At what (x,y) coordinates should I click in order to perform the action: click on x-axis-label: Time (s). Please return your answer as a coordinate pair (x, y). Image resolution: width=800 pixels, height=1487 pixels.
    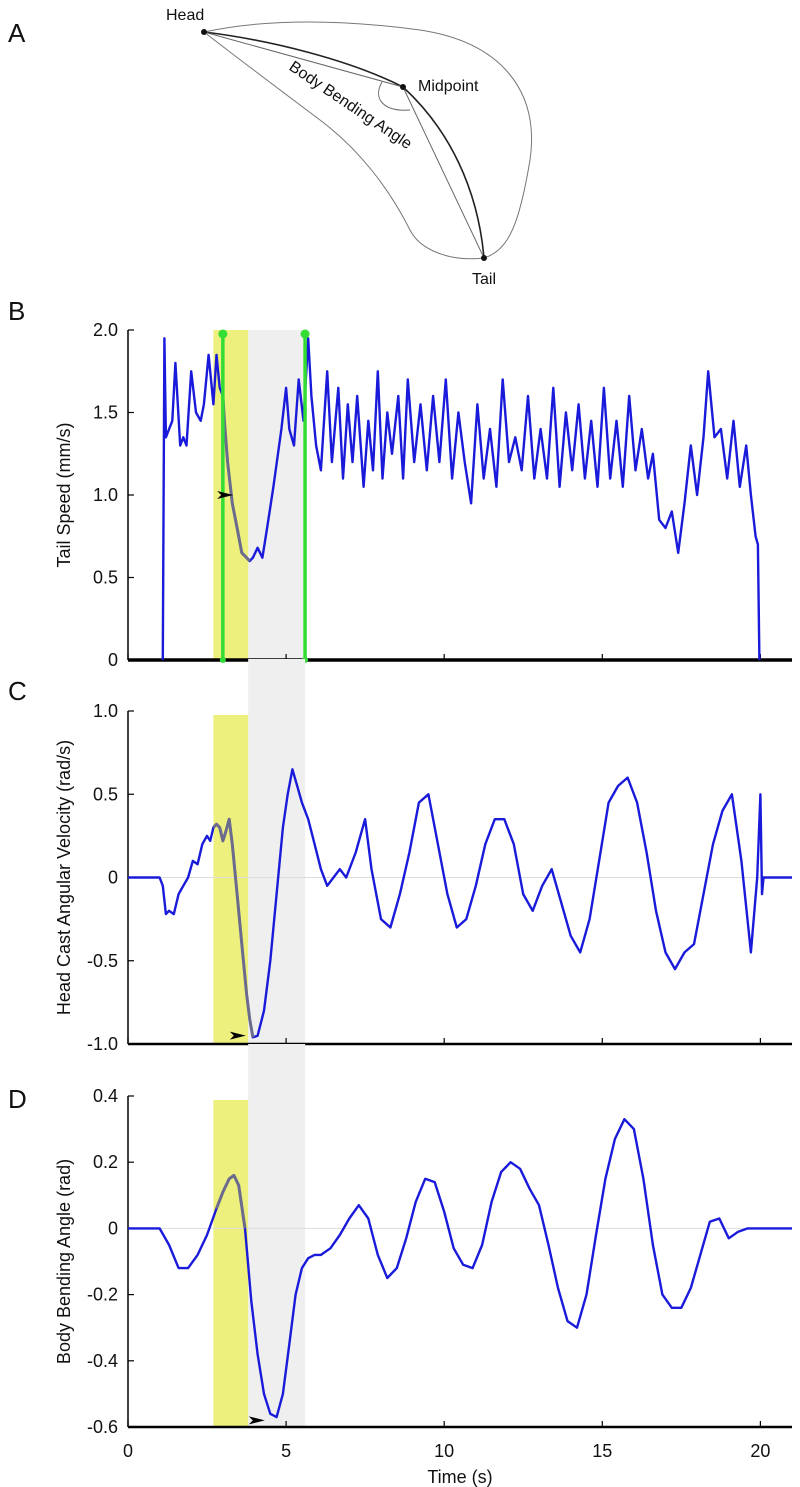
    Looking at the image, I should click on (459, 1477).